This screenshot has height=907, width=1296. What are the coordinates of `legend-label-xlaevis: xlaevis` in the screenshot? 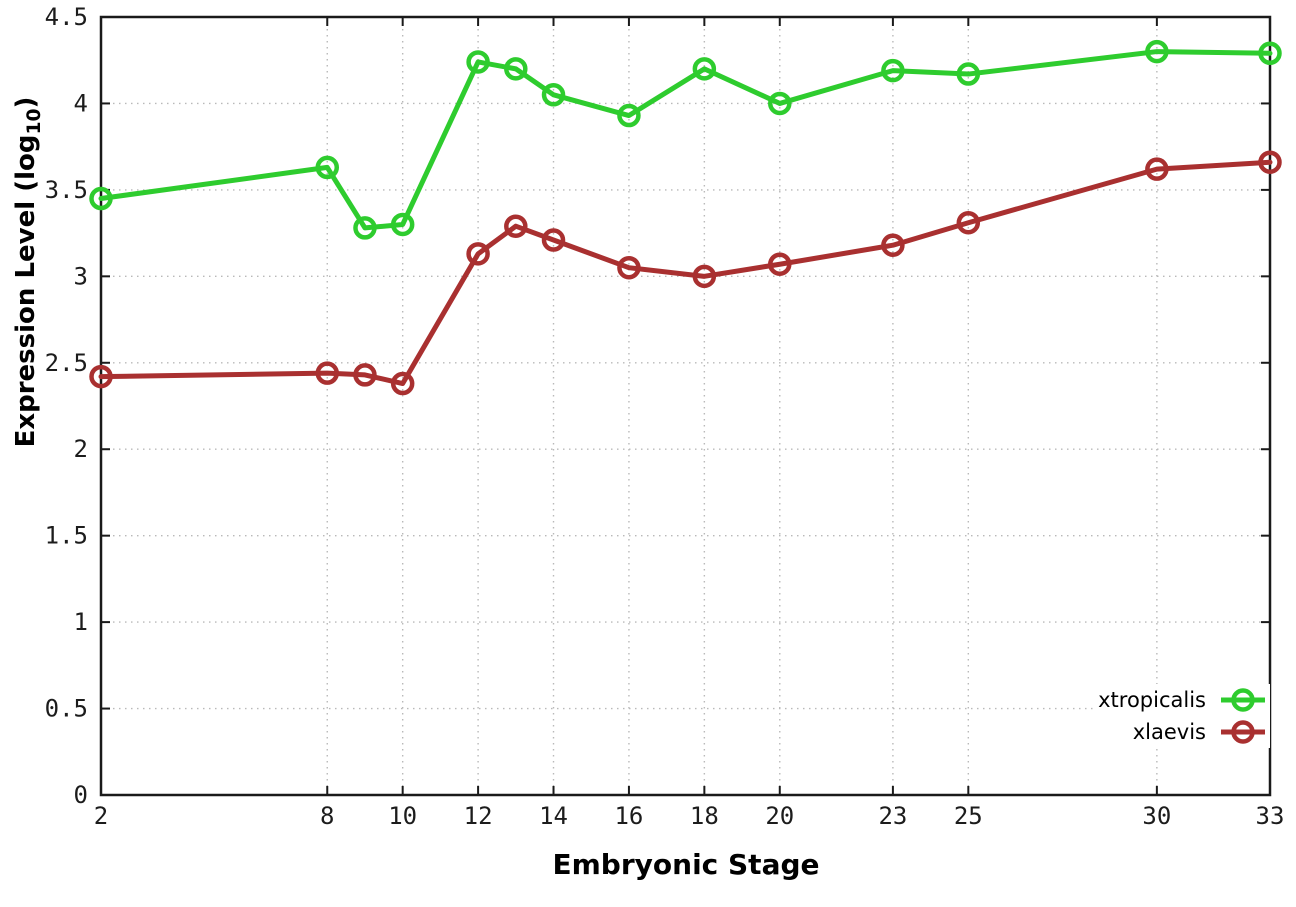 It's located at (1169, 732).